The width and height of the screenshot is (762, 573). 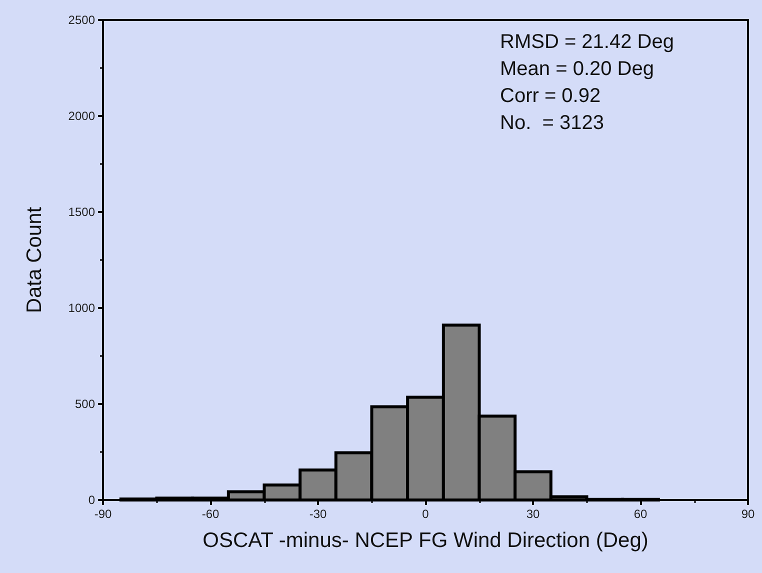 I want to click on x-tick-label: -60, so click(x=211, y=514).